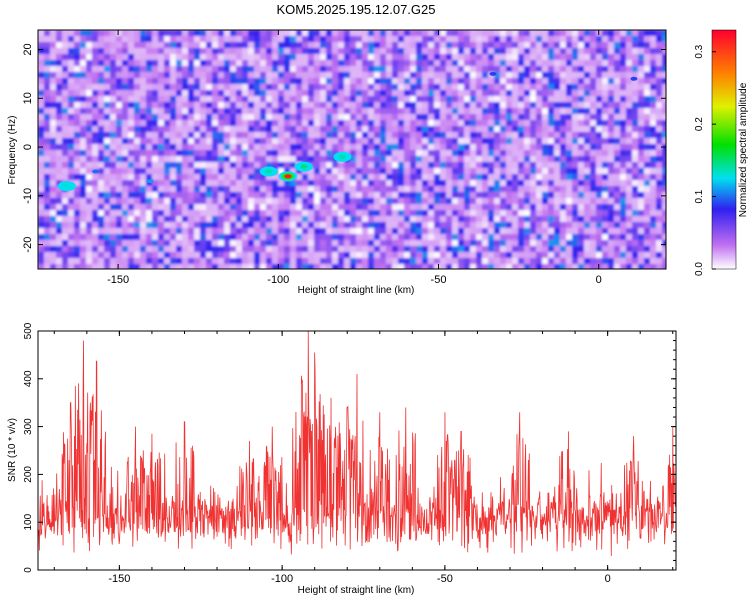 This screenshot has height=600, width=750. I want to click on snr-y-tick-label: 100, so click(28, 521).